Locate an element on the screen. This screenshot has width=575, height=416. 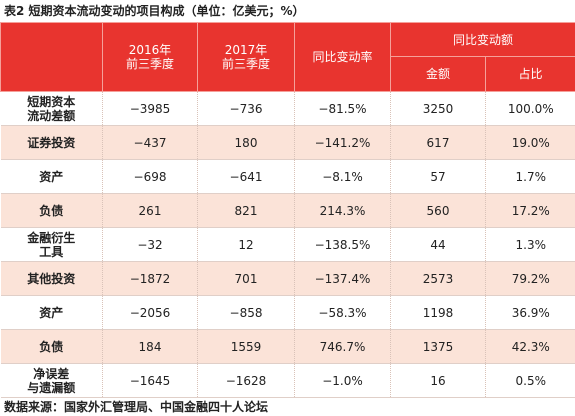
table-row: 负债 261 821 214.3% 560 17.2% is located at coordinates (287, 210).